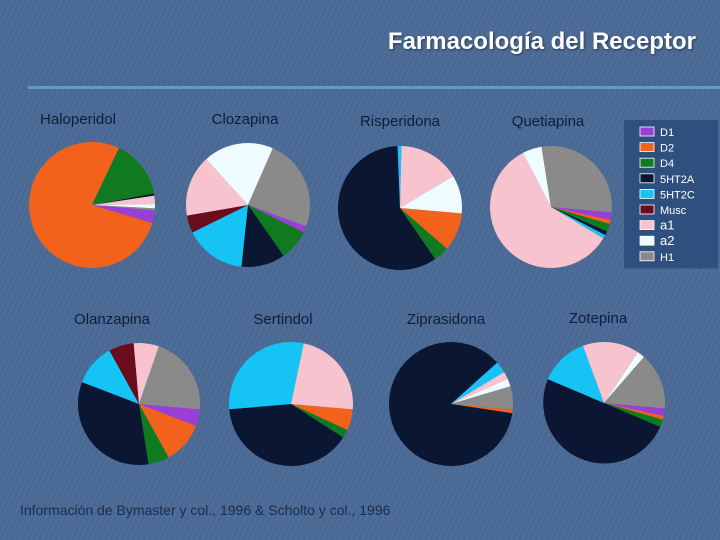 The image size is (720, 540). I want to click on slice-haloperidol-a2, so click(123, 206).